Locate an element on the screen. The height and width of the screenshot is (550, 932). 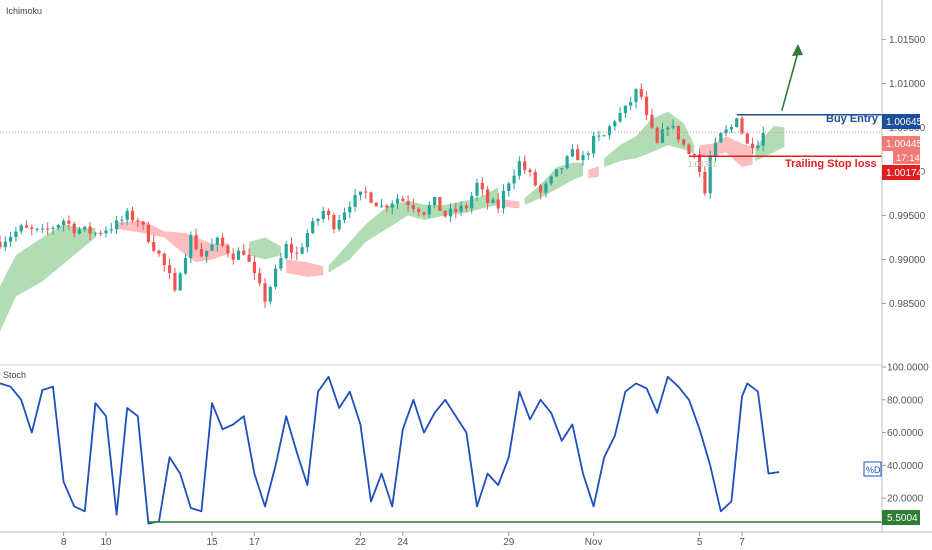
time-tick-label: 17 is located at coordinates (255, 542).